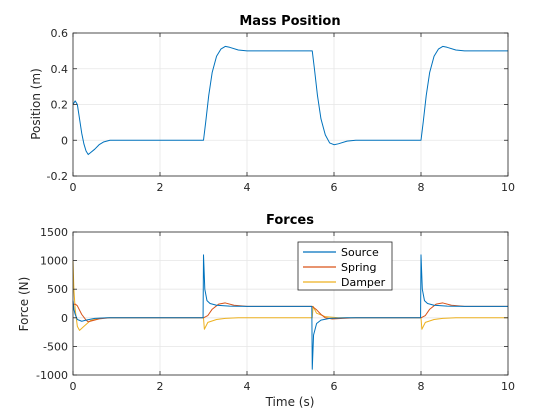 The height and width of the screenshot is (420, 560). What do you see at coordinates (60, 33) in the screenshot?
I see `y-tick-label: 0.6` at bounding box center [60, 33].